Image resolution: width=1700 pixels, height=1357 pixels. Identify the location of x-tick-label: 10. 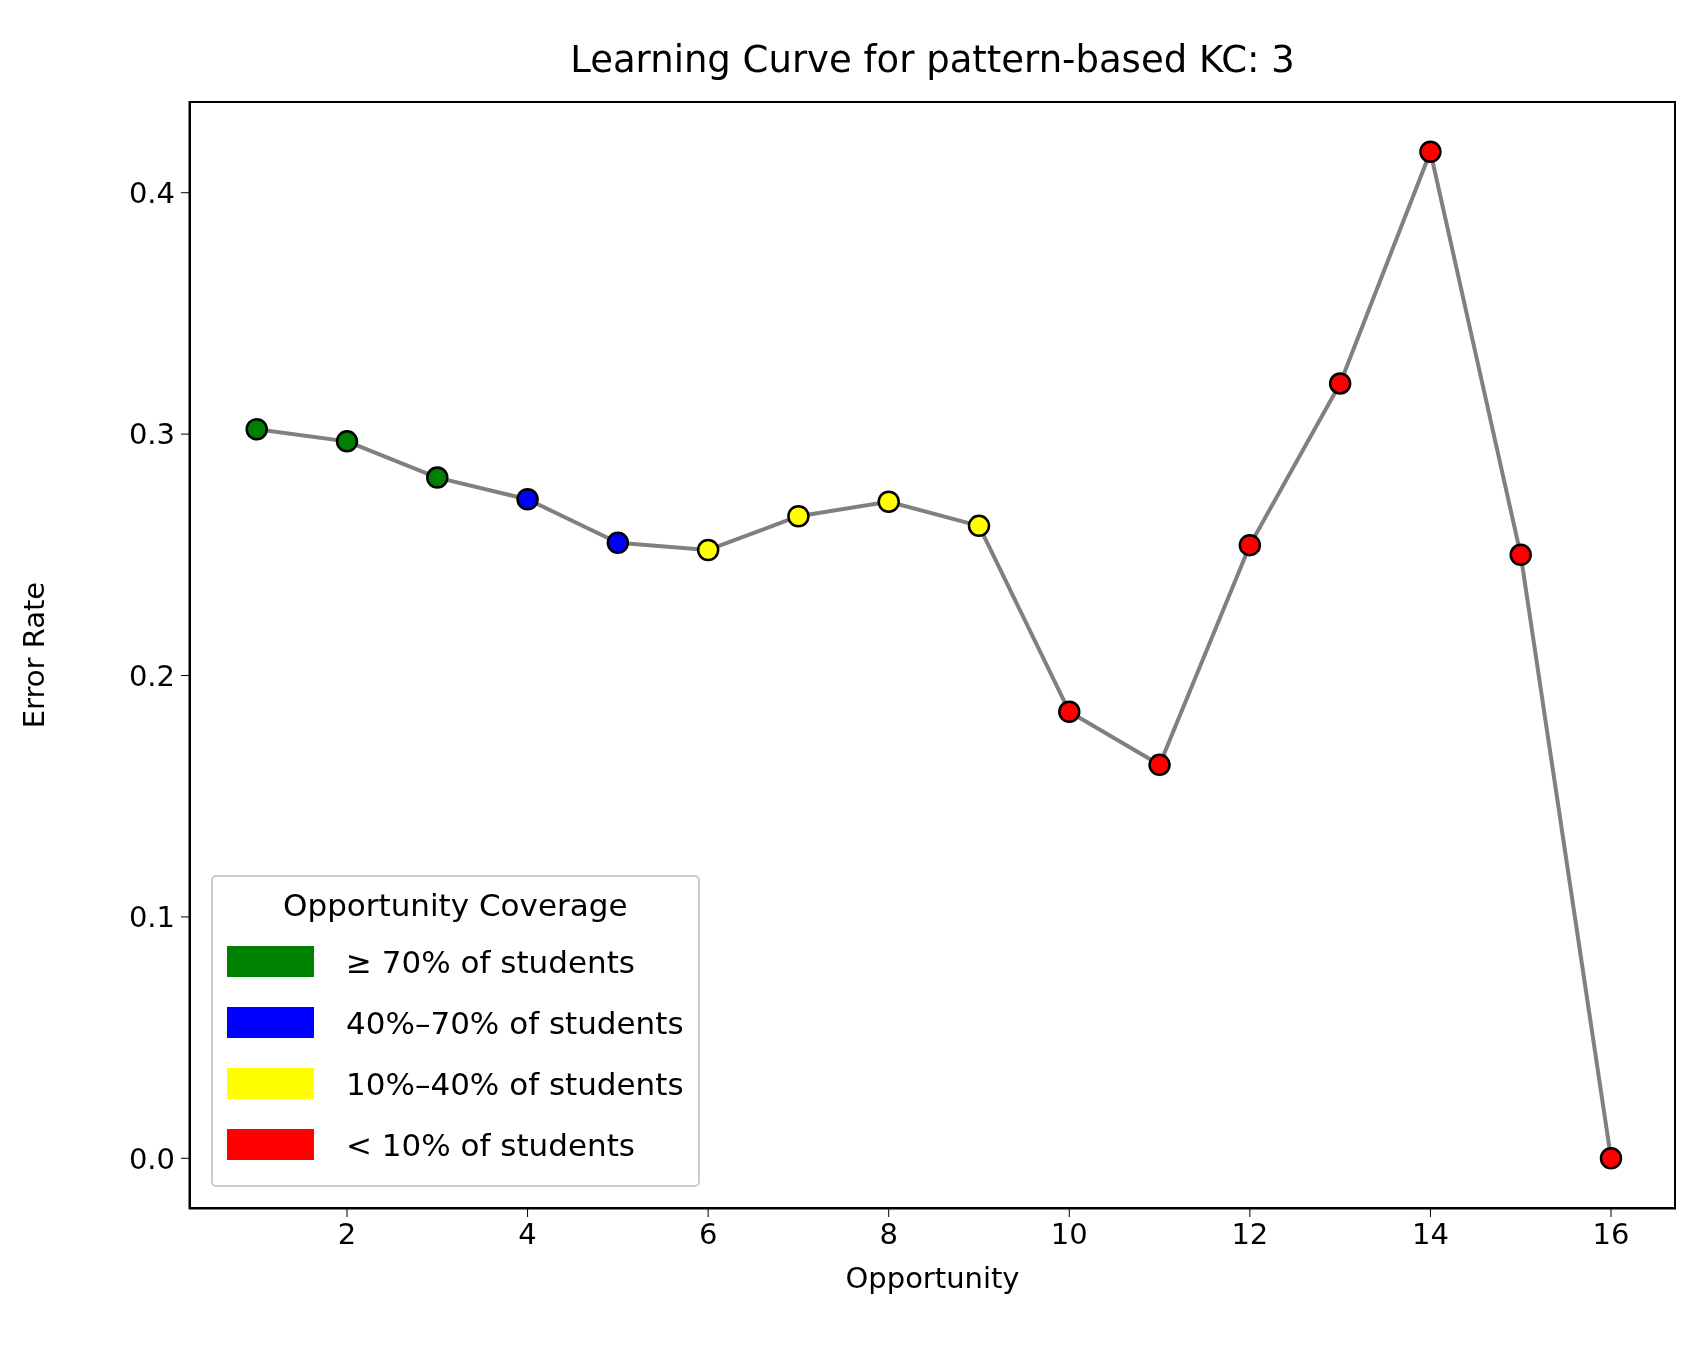
(1069, 1233).